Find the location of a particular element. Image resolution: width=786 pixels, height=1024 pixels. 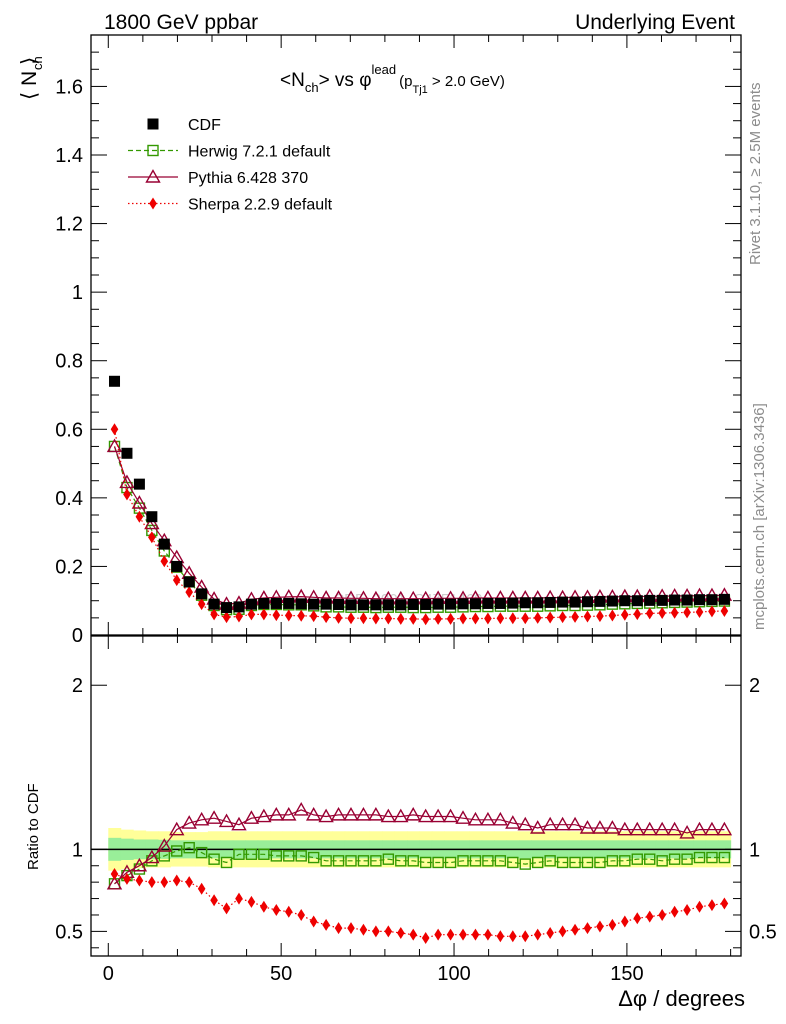

legend-label: CDF is located at coordinates (204, 125).